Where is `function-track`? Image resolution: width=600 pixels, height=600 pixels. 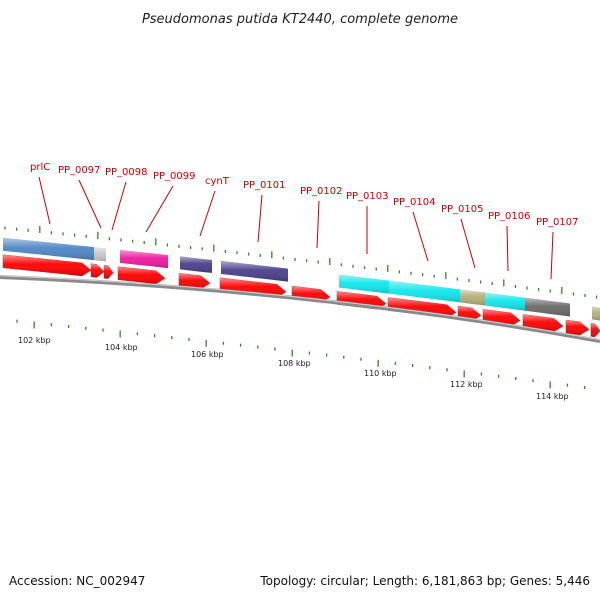
function-track is located at coordinates (301, 279).